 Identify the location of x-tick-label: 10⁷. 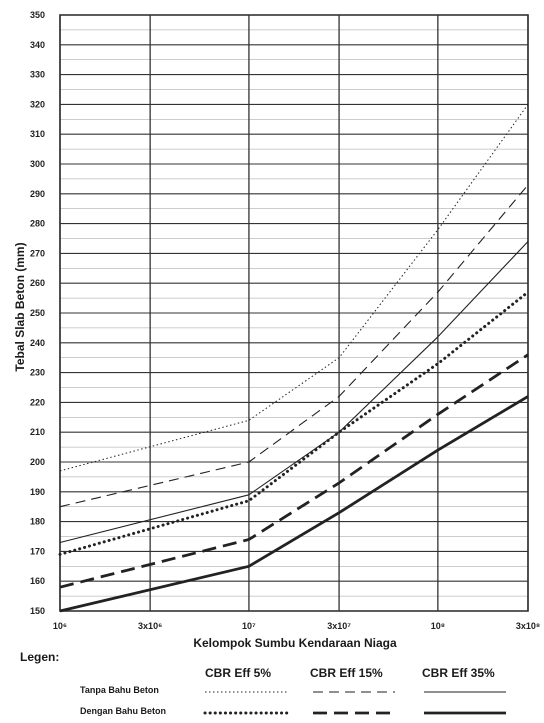
(249, 626).